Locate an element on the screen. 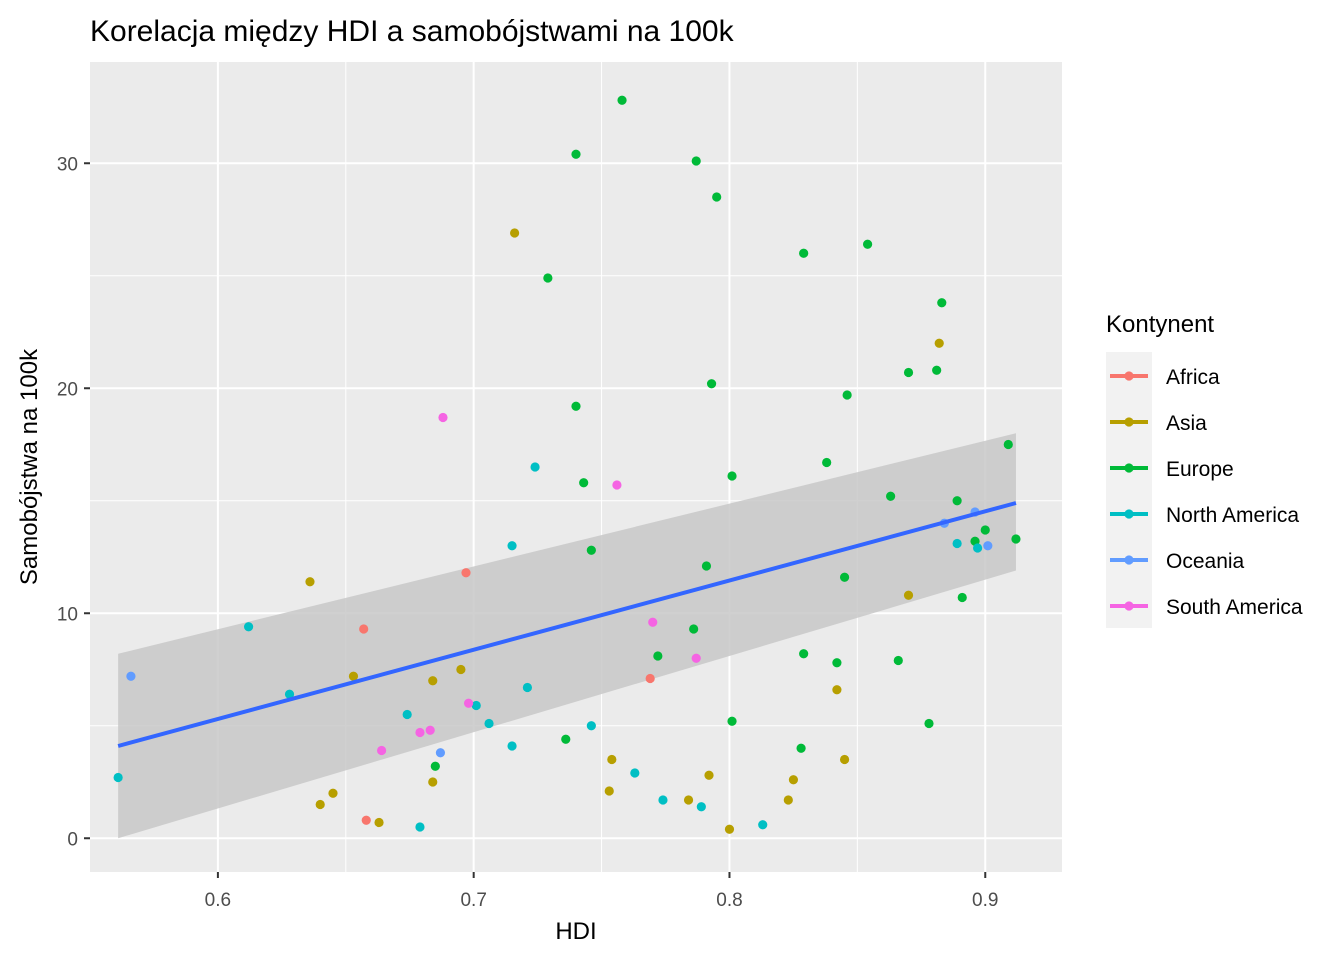 This screenshot has width=1344, height=960. legend-label: Oceania is located at coordinates (1205, 561).